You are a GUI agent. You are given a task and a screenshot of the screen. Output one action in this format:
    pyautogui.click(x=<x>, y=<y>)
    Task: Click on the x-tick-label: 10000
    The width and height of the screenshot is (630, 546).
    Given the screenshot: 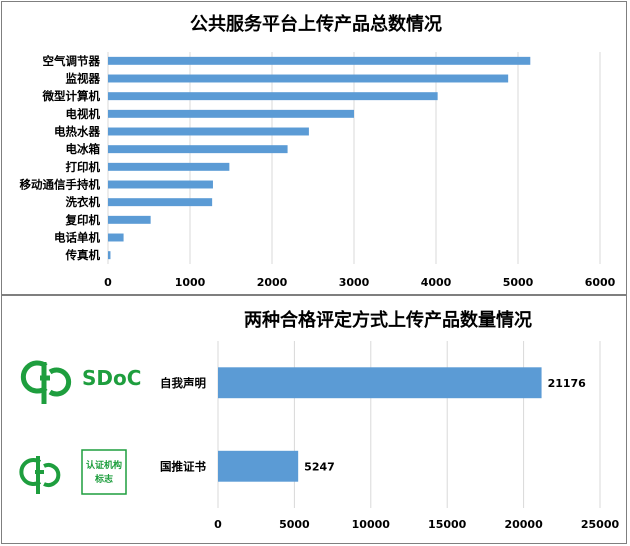 What is the action you would take?
    pyautogui.click(x=371, y=524)
    